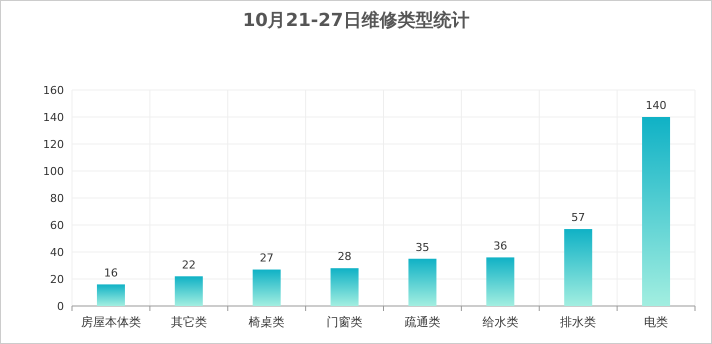 Image resolution: width=712 pixels, height=344 pixels. Describe the element at coordinates (60, 306) in the screenshot. I see `y-tick-label: 0` at that location.